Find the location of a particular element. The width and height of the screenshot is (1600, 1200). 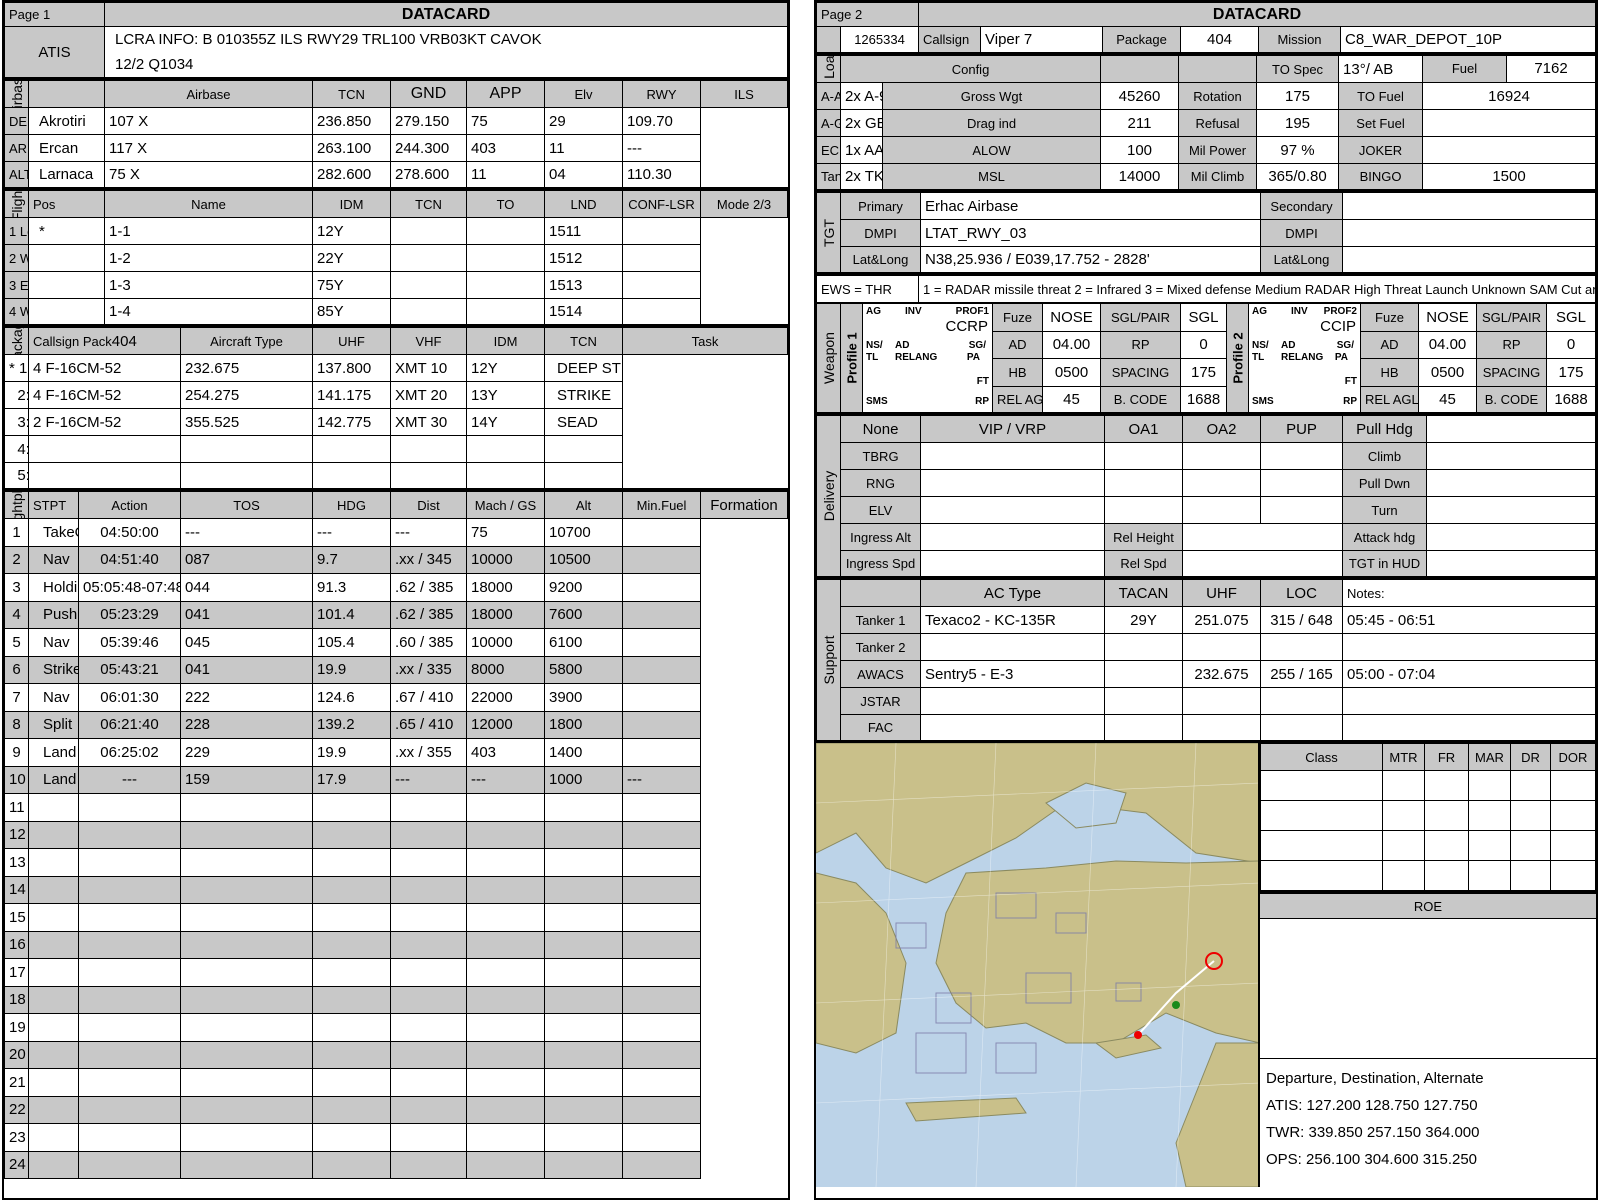

cell: .xx / 355 is located at coordinates (428, 752).